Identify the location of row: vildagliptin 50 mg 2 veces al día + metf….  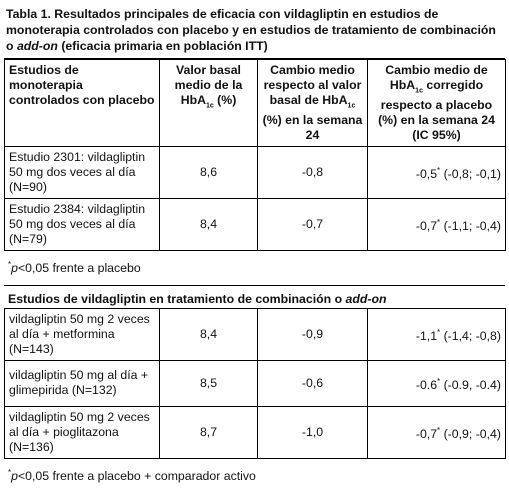
(255, 334).